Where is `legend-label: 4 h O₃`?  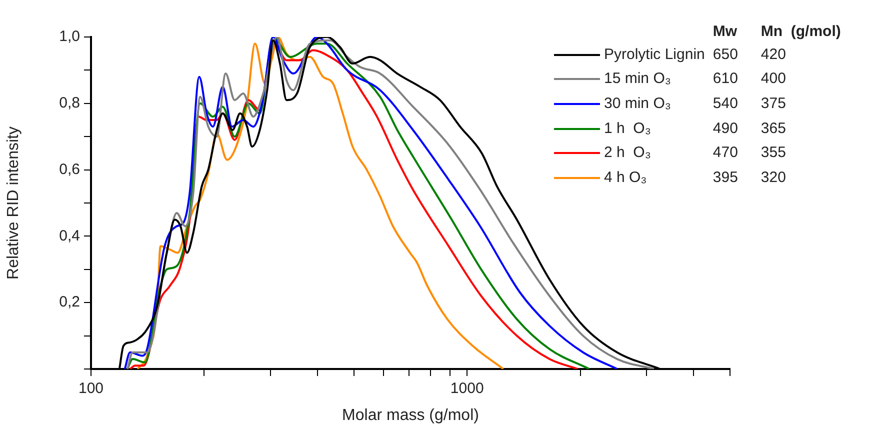 legend-label: 4 h O₃ is located at coordinates (625, 178).